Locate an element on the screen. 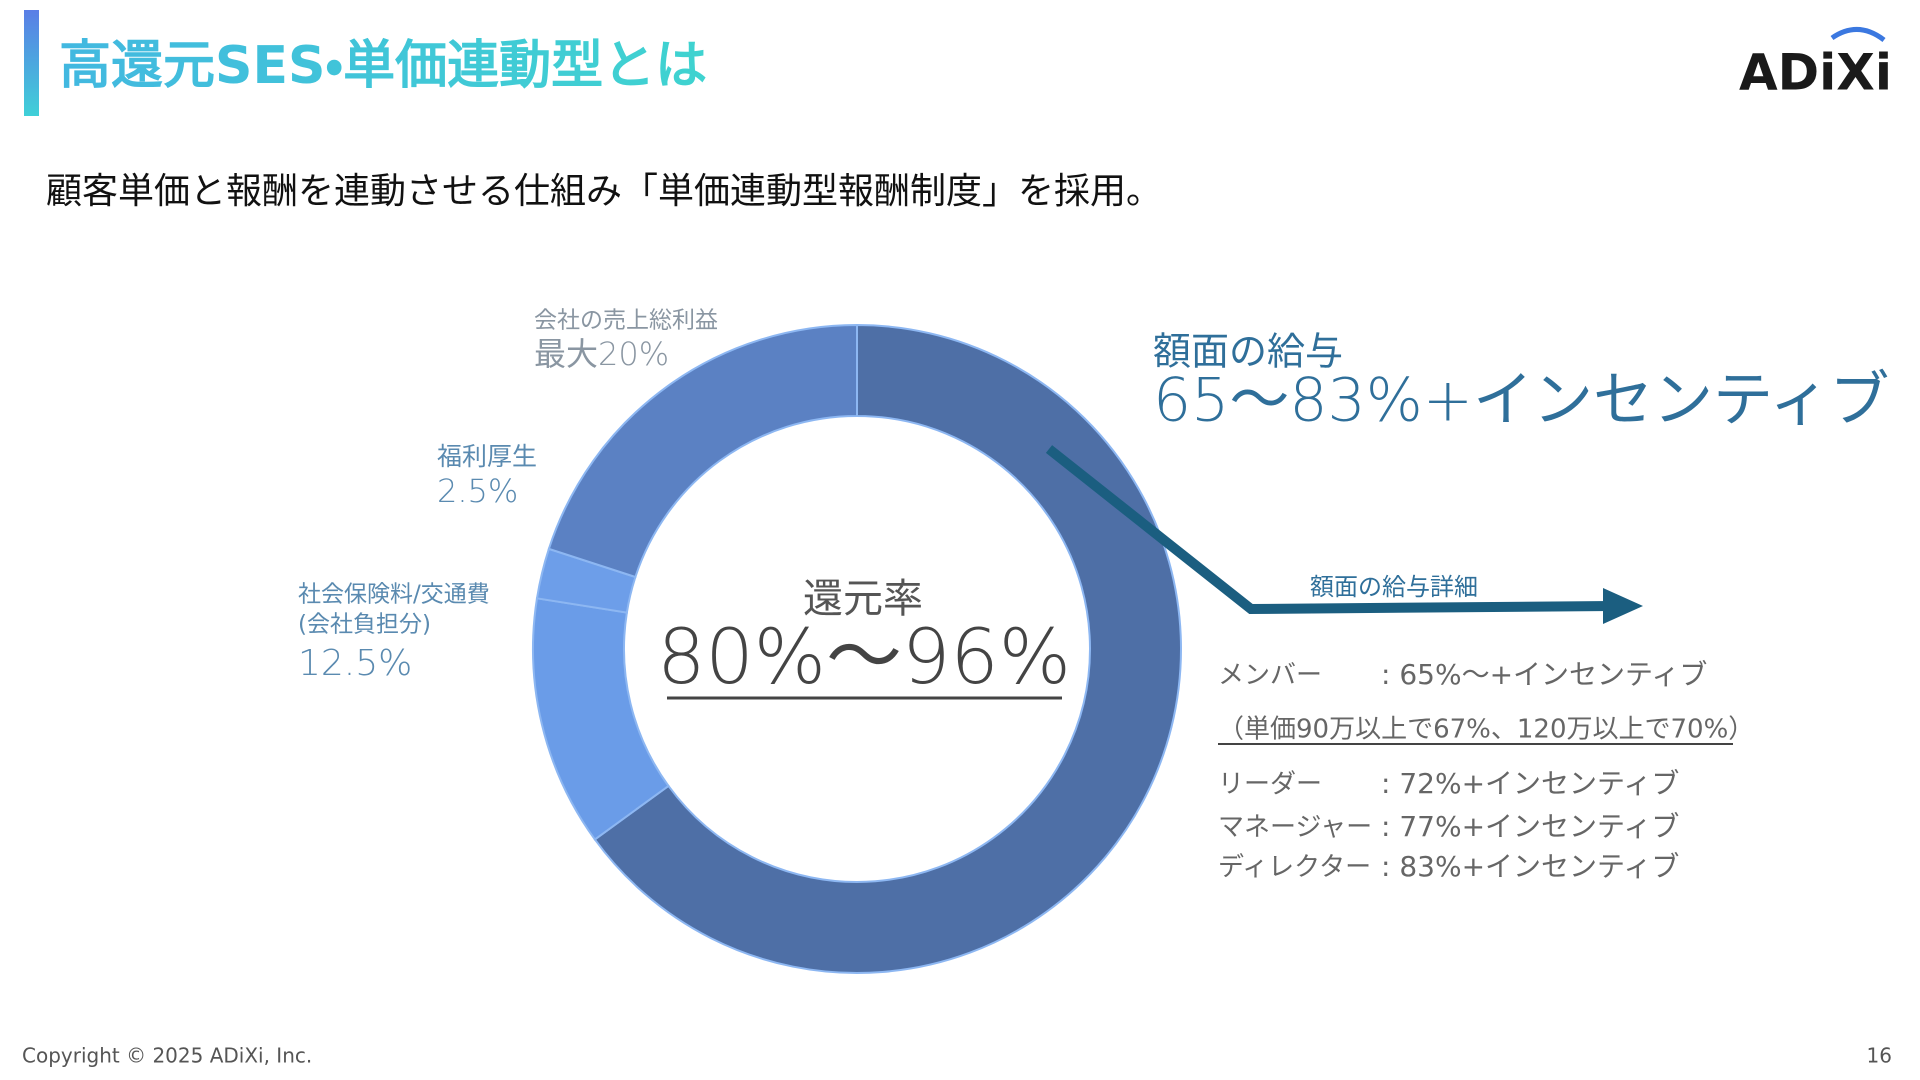 This screenshot has height=1080, width=1920. subtitle: 顧客単価と報酬を連動させる仕組み「単価連動型報酬制度」を採用。 is located at coordinates (604, 191).